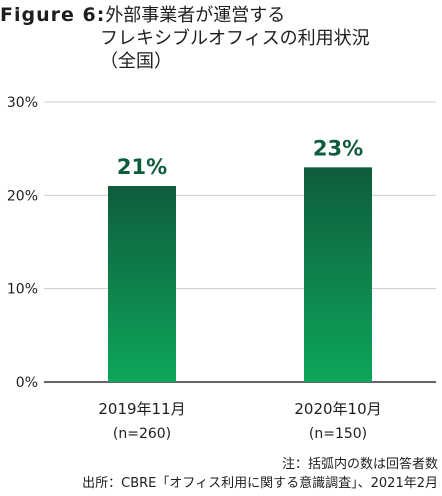 The image size is (442, 496). I want to click on data-label: 21%, so click(142, 167).